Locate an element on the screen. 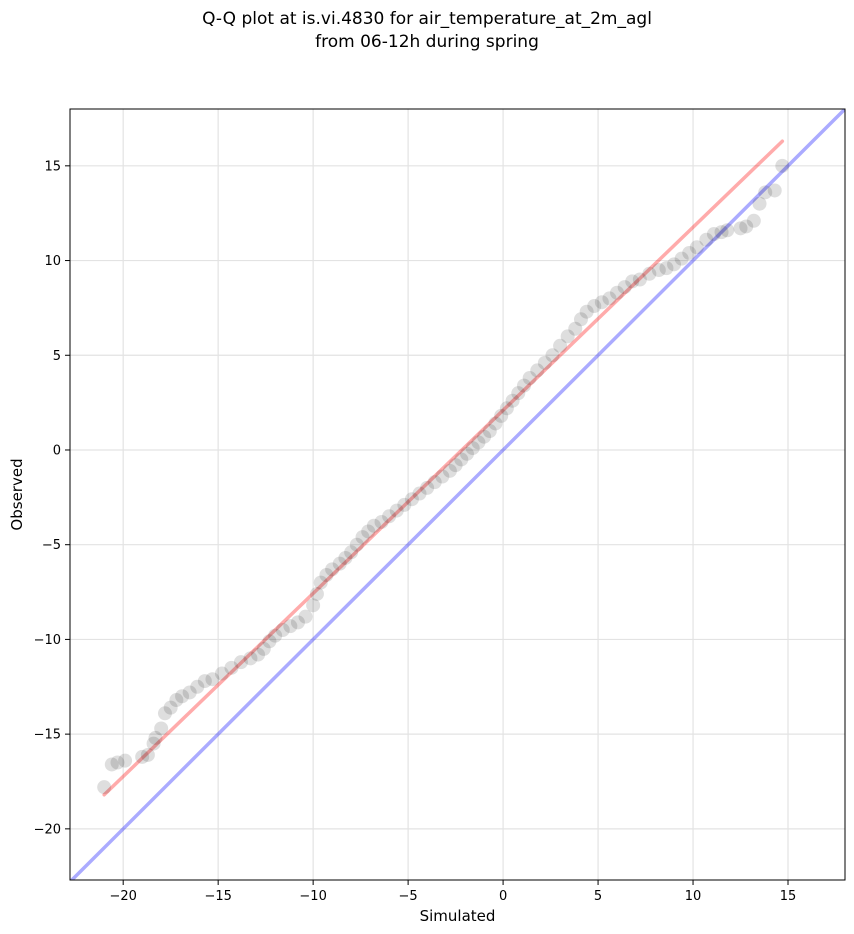 This screenshot has width=854, height=934. x-tick-label: 15 is located at coordinates (788, 896).